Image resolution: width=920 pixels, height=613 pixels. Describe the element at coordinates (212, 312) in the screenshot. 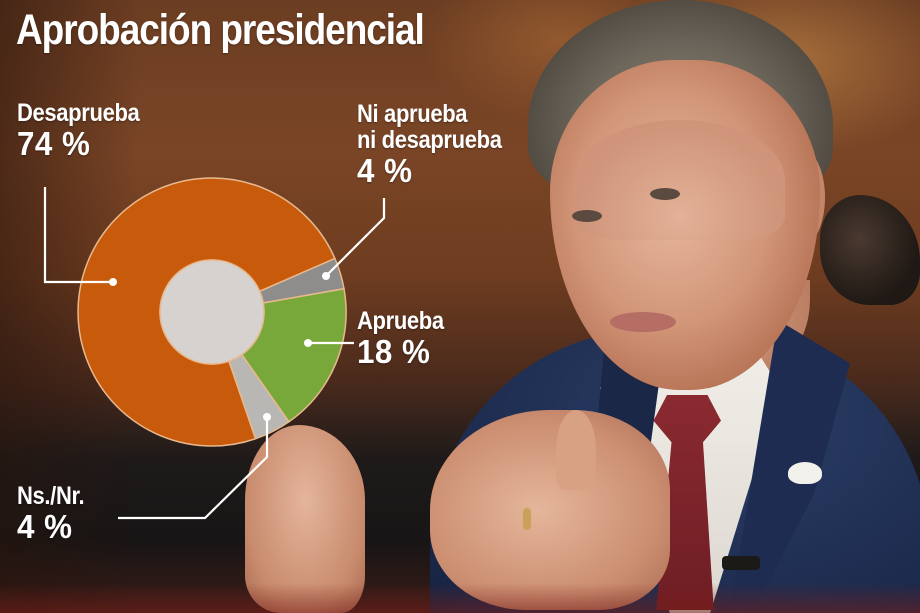

I see `donut-center` at that location.